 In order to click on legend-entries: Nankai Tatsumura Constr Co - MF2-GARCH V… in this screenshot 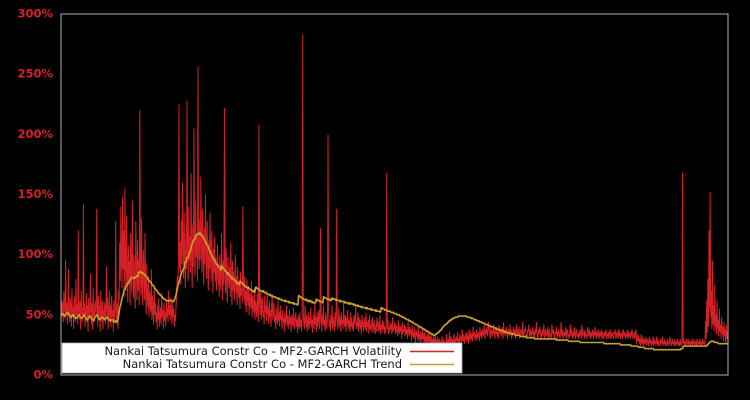, I will do `click(279, 357)`.